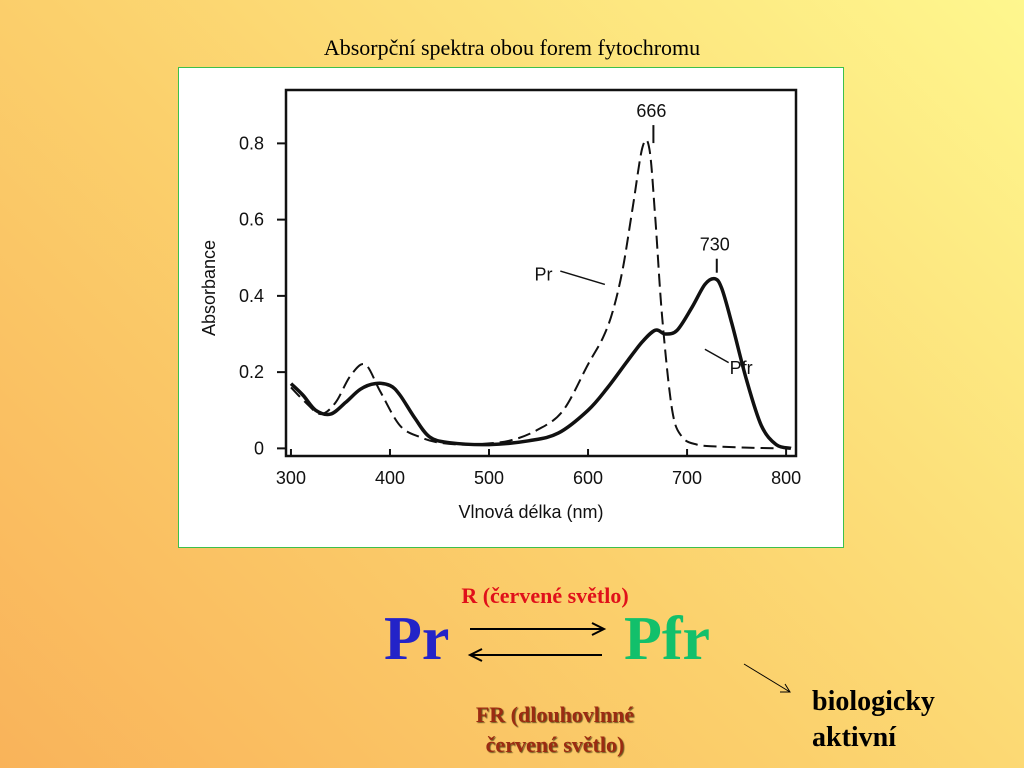 The height and width of the screenshot is (768, 1024). I want to click on peak-666-label: 666, so click(651, 111).